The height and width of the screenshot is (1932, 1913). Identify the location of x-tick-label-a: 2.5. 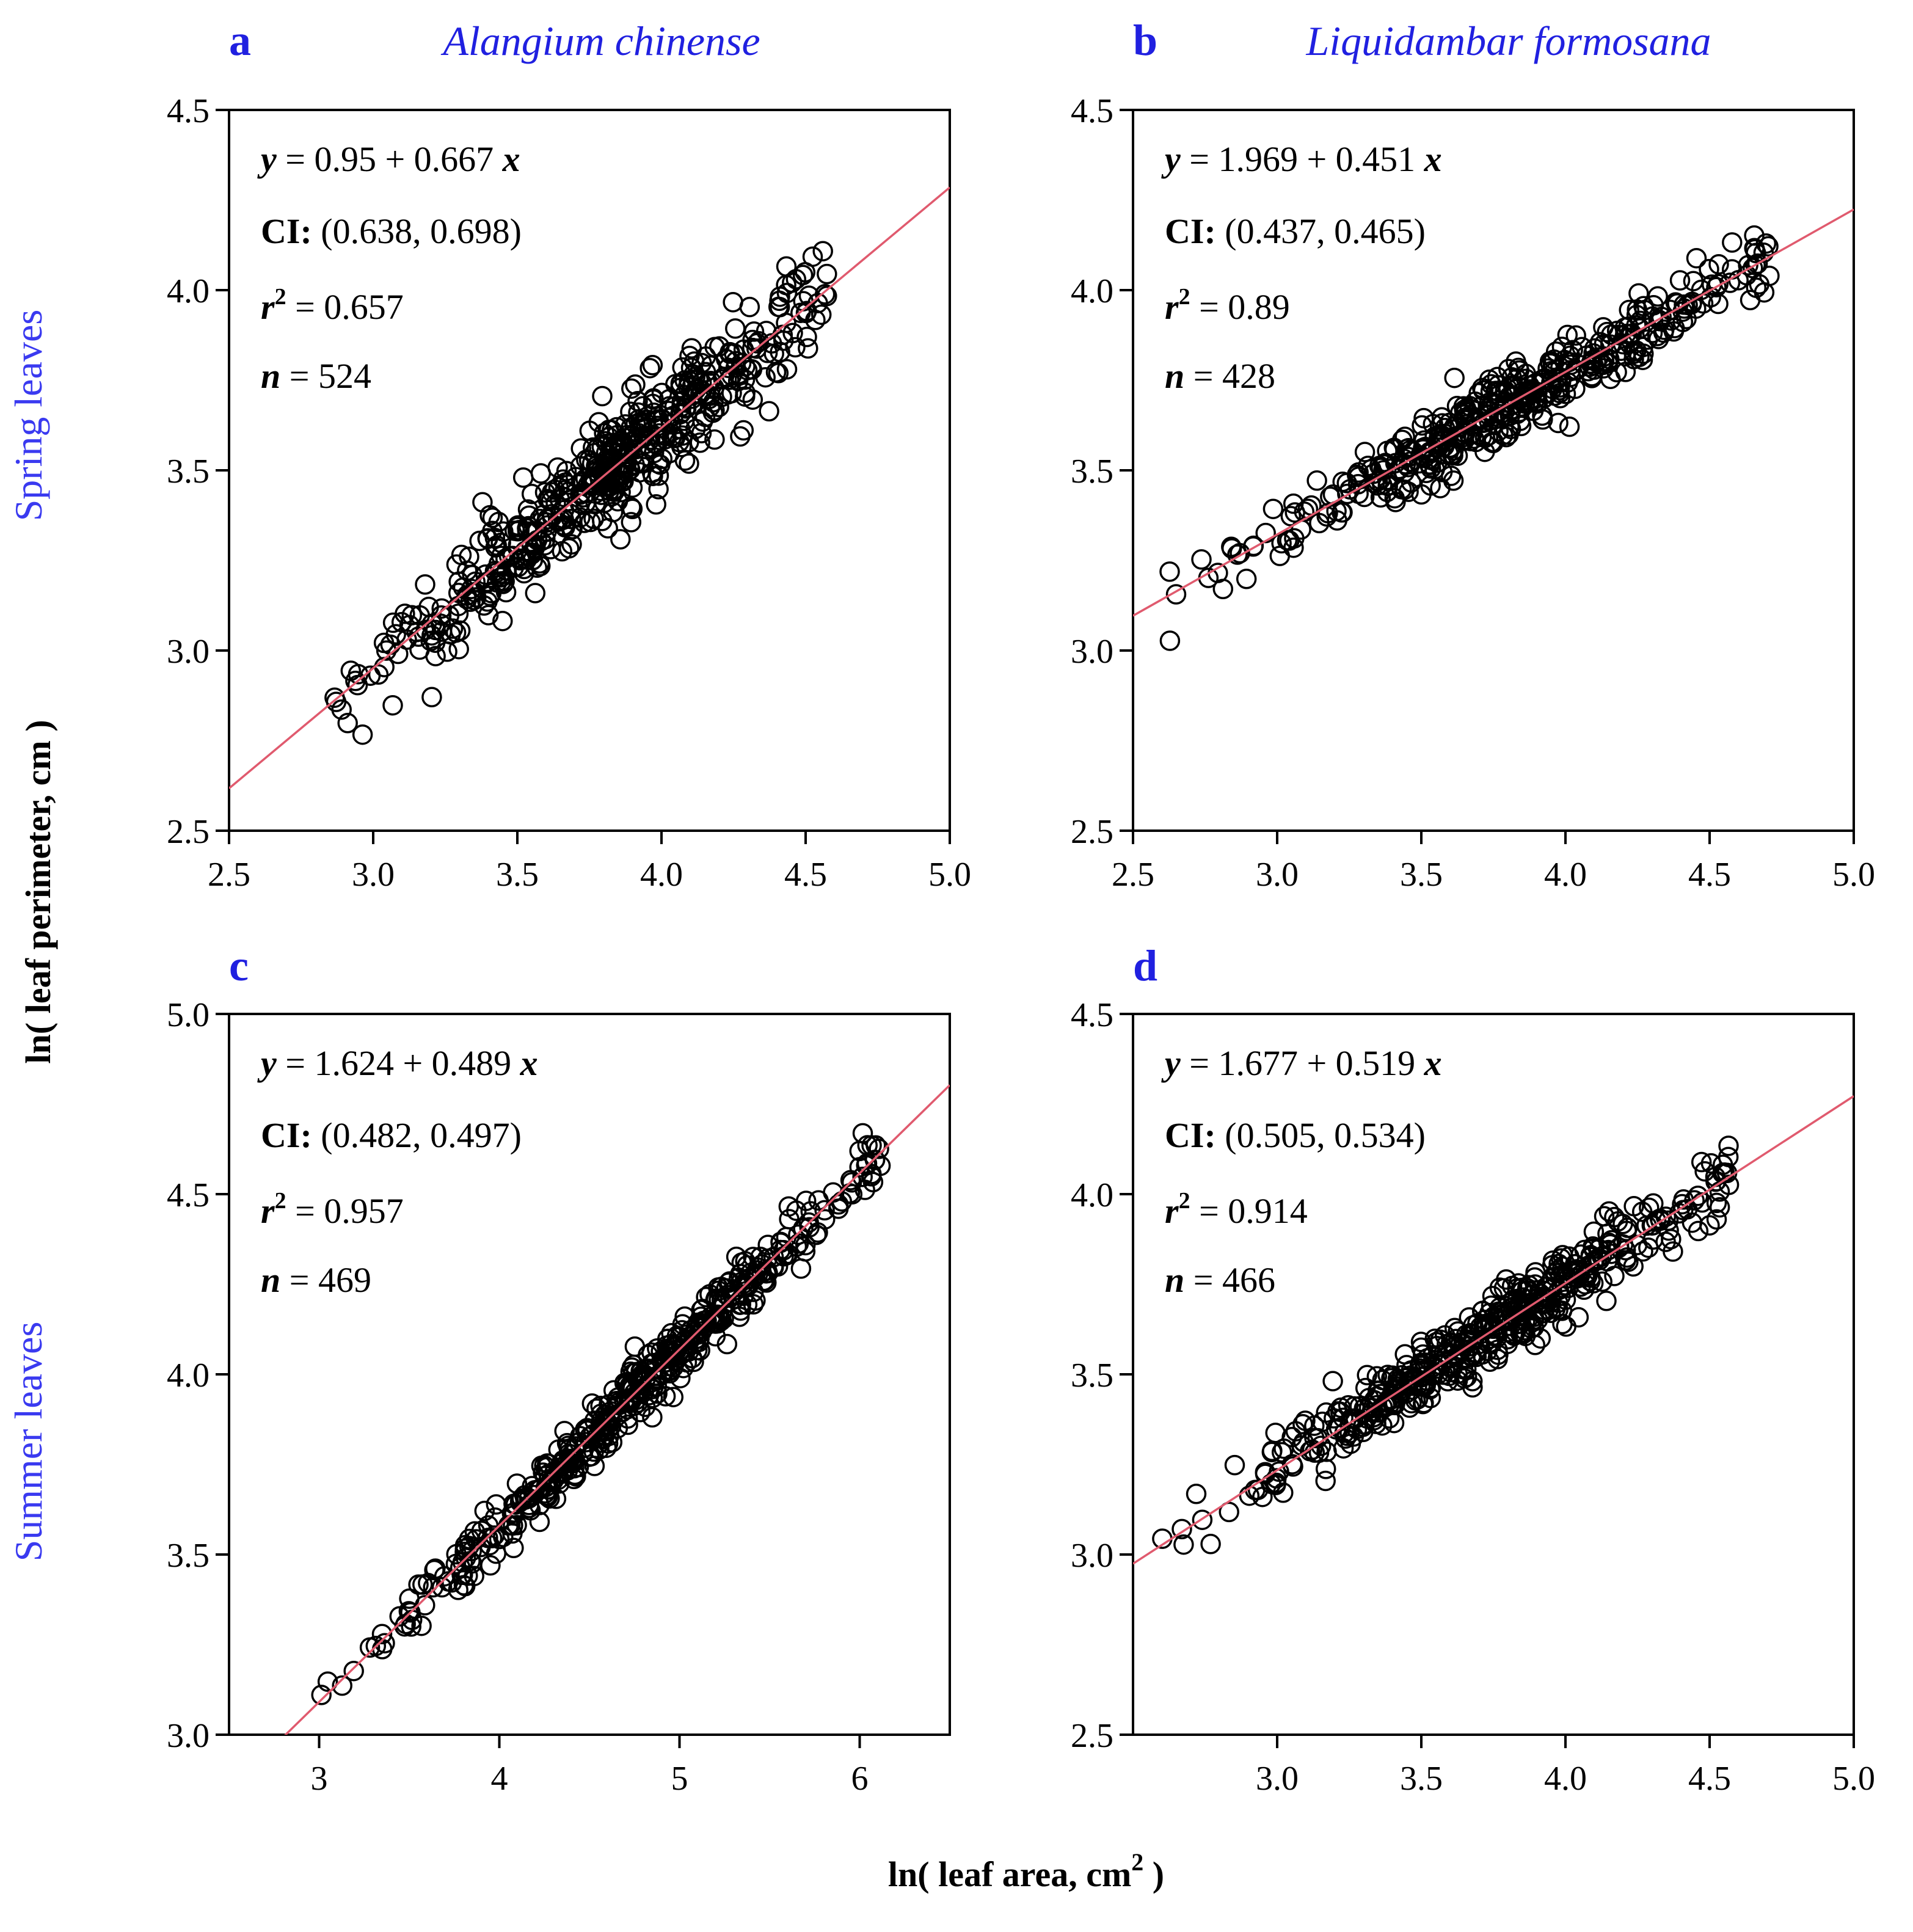
(229, 875).